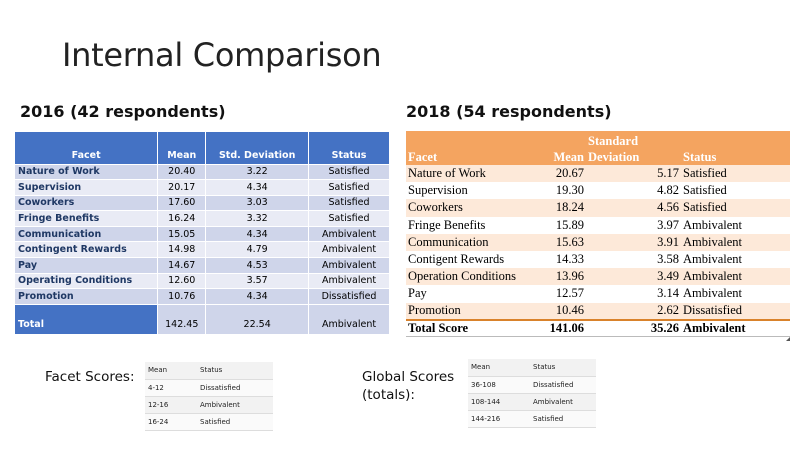 This screenshot has height=450, width=800. I want to click on std-cell: 3.97, so click(633, 225).